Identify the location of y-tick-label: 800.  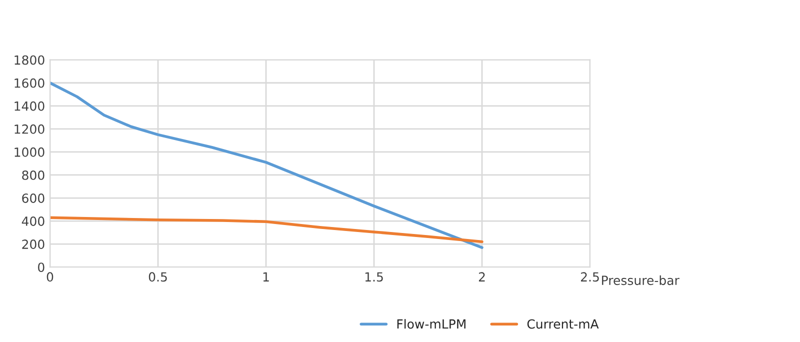
(33, 175).